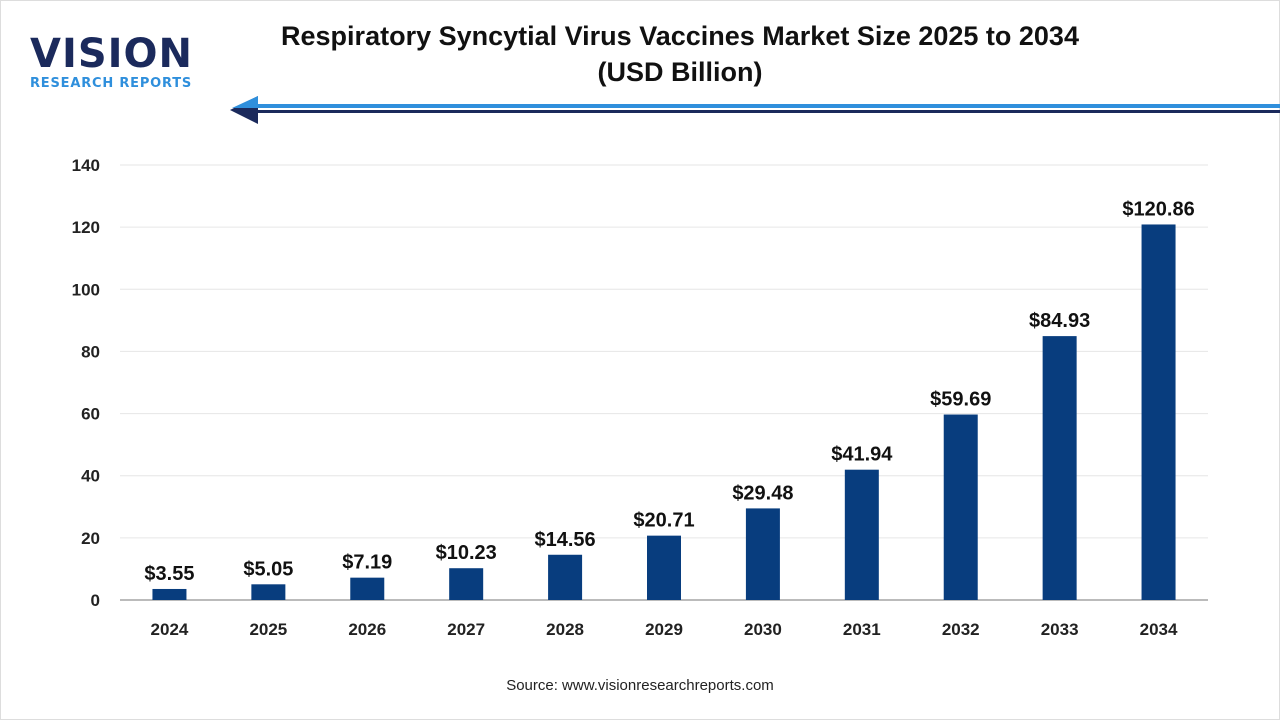 This screenshot has height=720, width=1280. Describe the element at coordinates (762, 554) in the screenshot. I see `bar-2030` at that location.